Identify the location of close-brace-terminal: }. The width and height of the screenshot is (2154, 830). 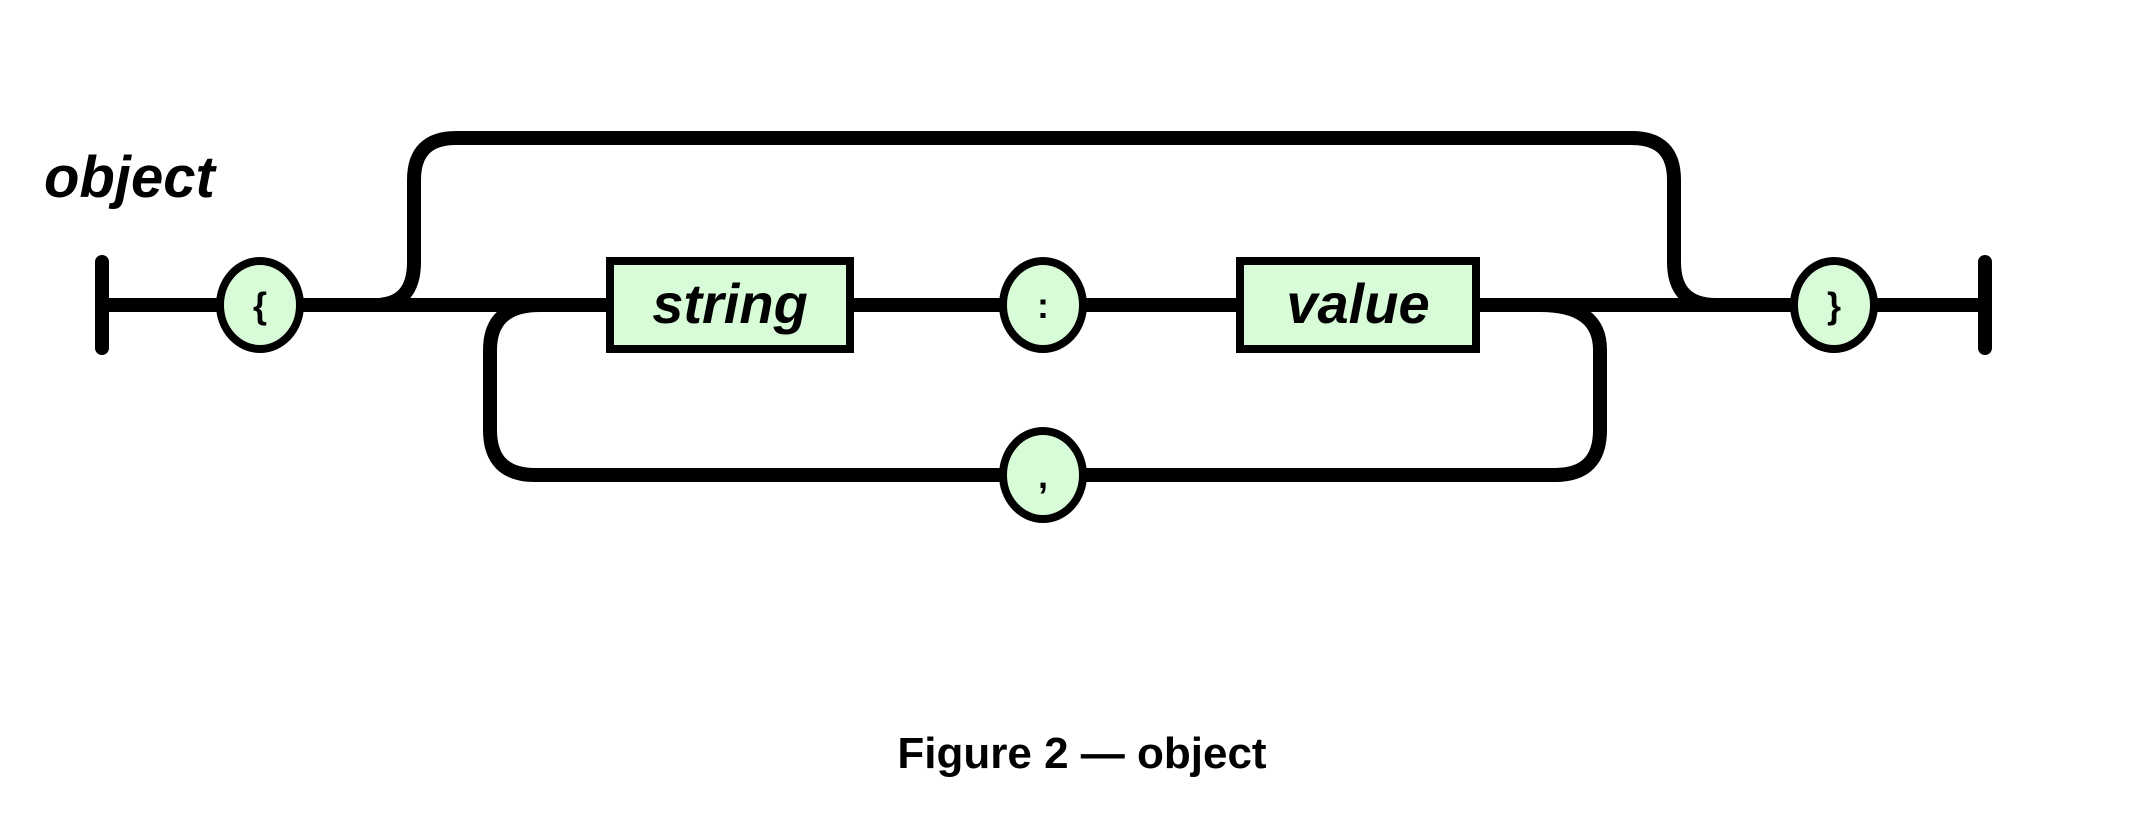
(1834, 305).